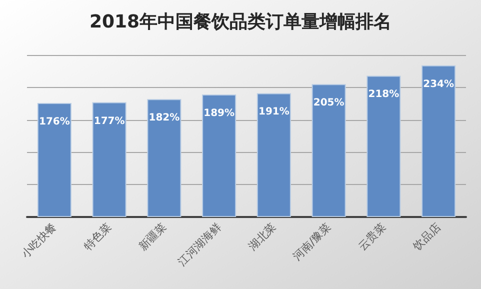  Describe the element at coordinates (274, 112) in the screenshot. I see `data-label: 191%` at that location.